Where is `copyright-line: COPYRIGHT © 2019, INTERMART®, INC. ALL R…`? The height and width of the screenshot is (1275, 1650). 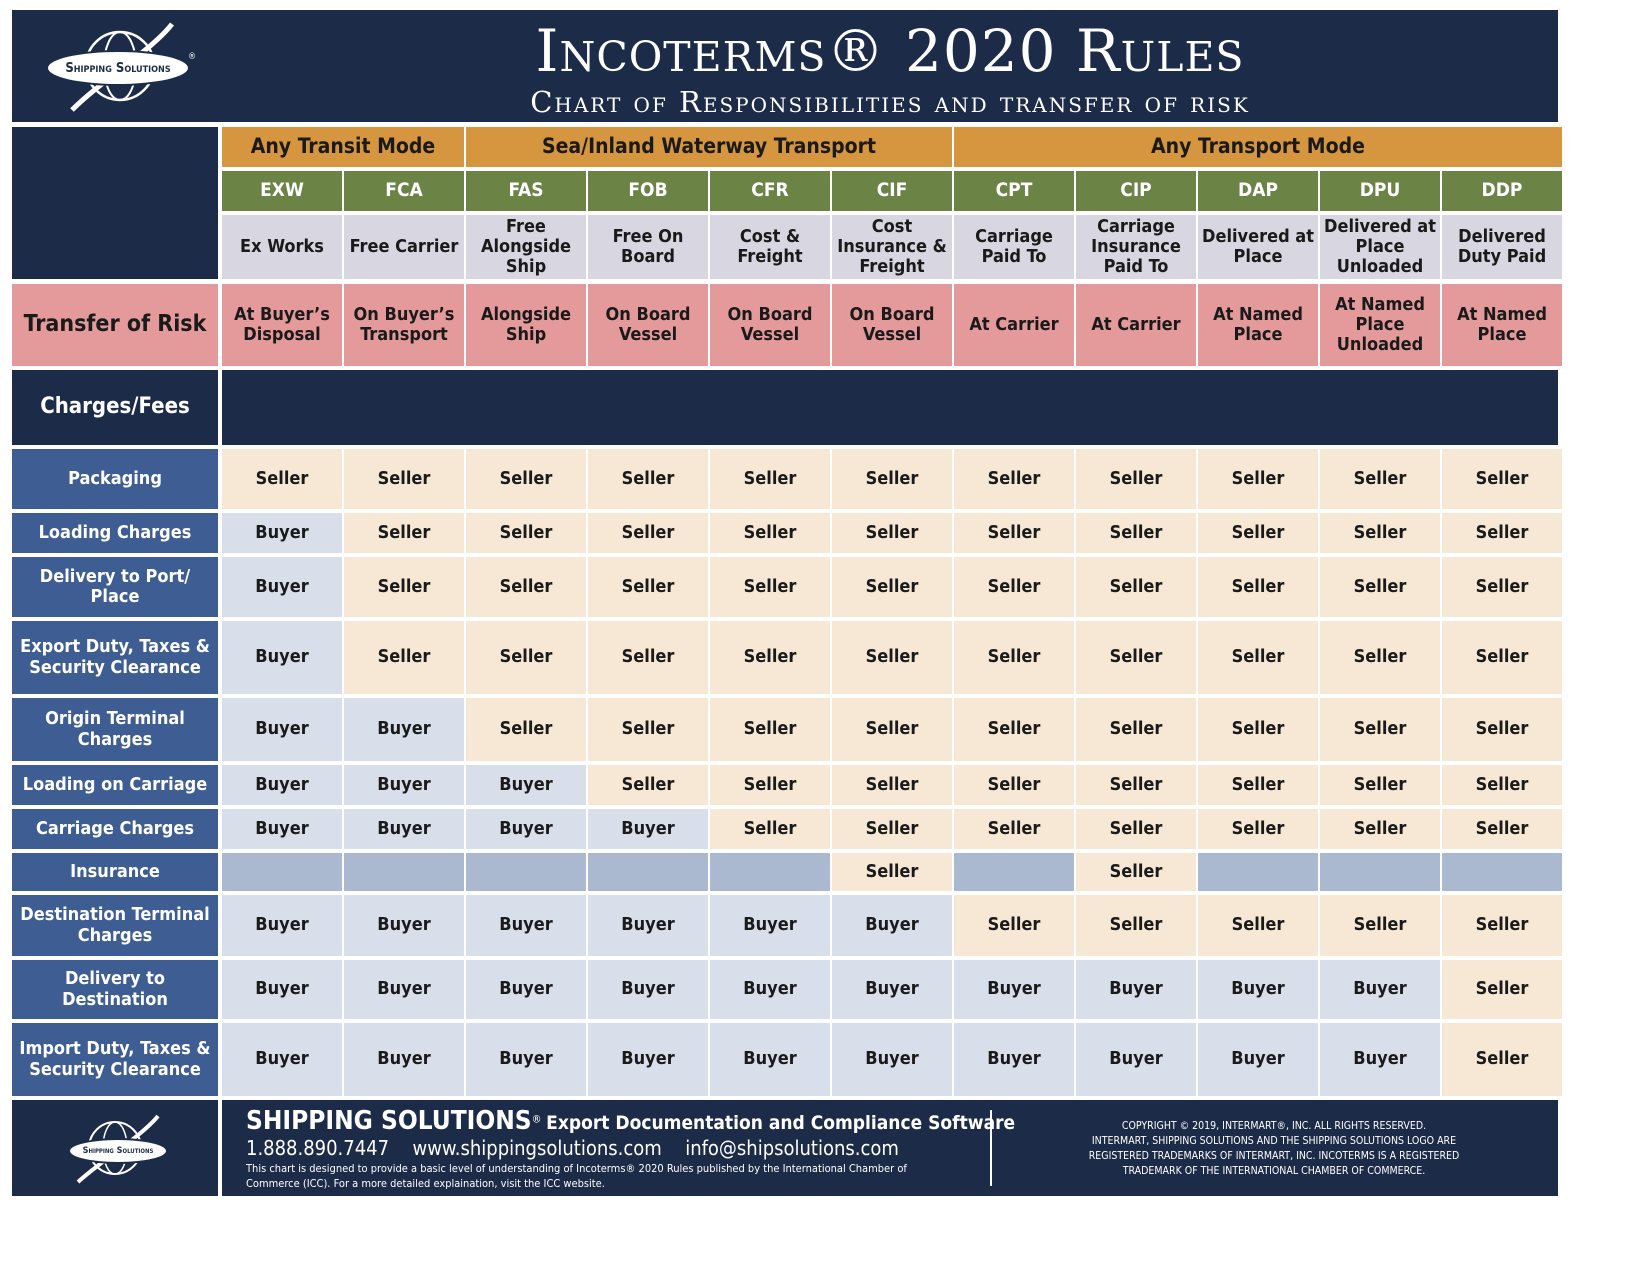
copyright-line: COPYRIGHT © 2019, INTERMART®, INC. ALL R… is located at coordinates (1274, 1126).